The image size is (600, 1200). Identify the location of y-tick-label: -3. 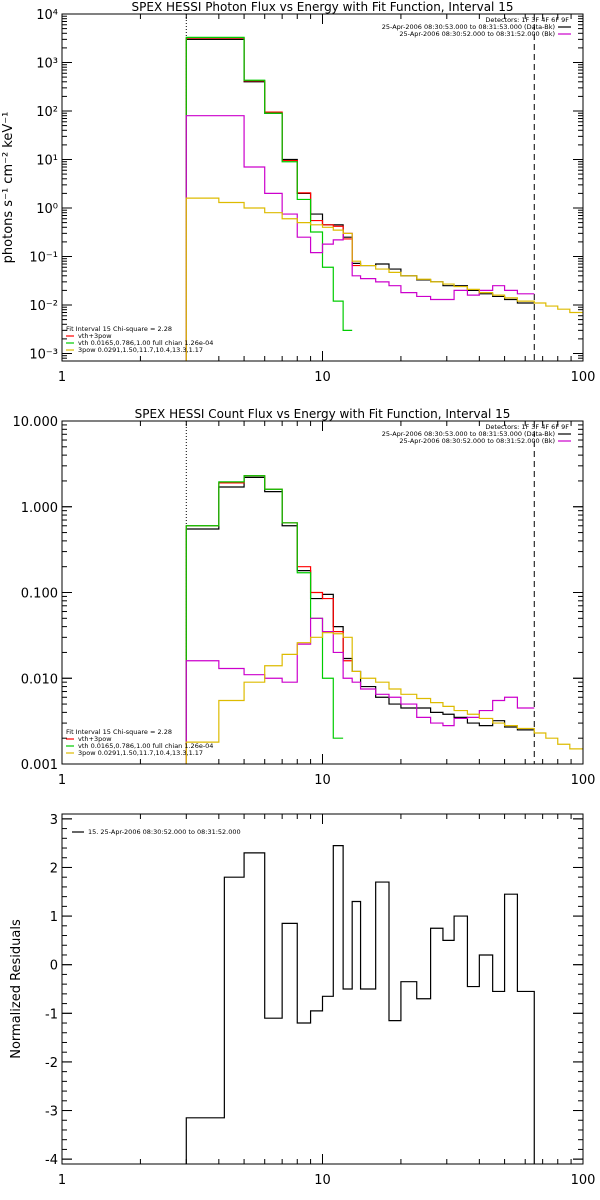
(51, 1112).